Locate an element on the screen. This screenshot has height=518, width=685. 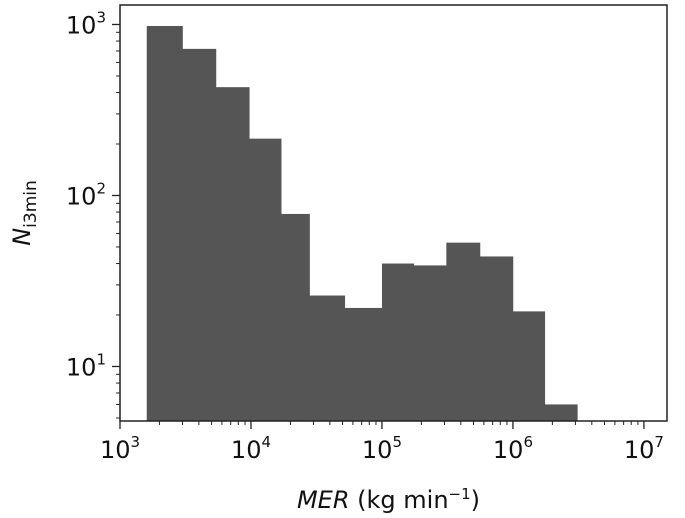
x-axis-title-units: (kg min is located at coordinates (399, 500).